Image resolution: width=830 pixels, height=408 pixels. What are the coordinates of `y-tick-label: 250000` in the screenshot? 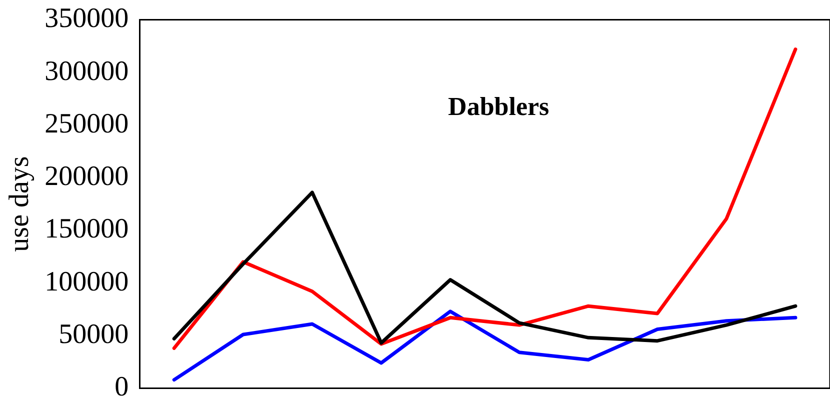 It's located at (86, 124).